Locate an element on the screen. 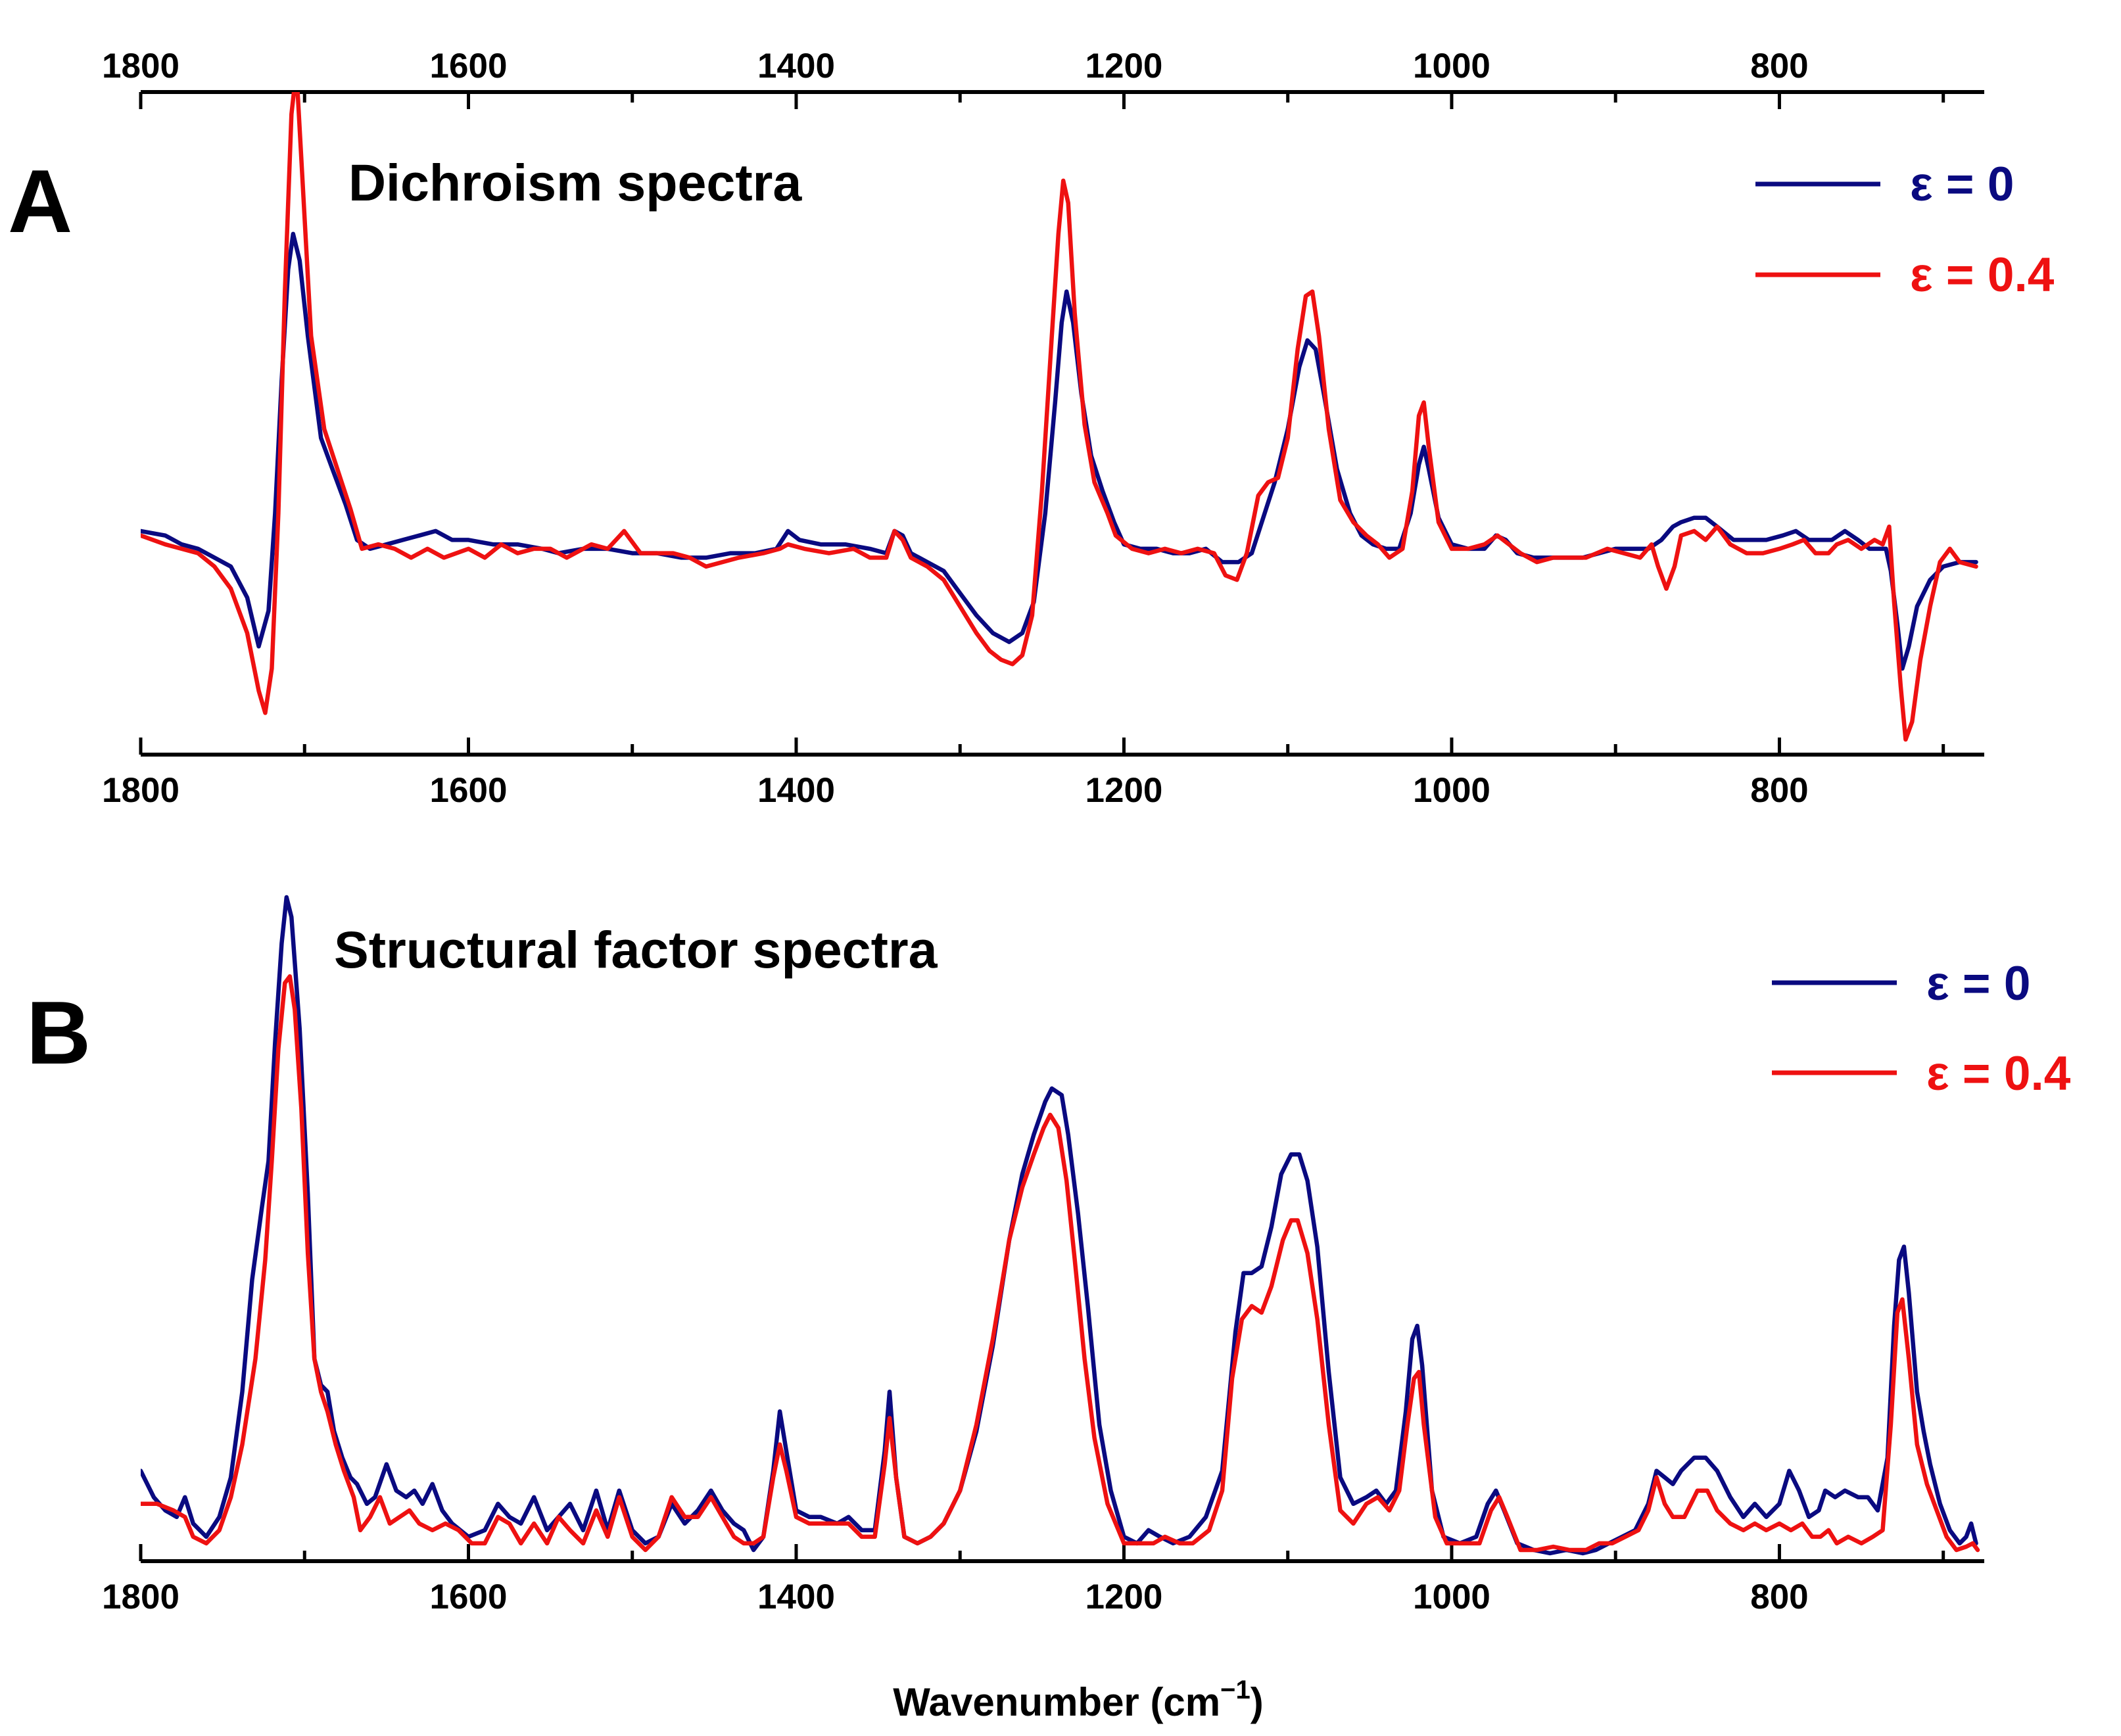 Image resolution: width=2121 pixels, height=1736 pixels. panel-b-bottom-tick-label-800: 800 is located at coordinates (1779, 1597).